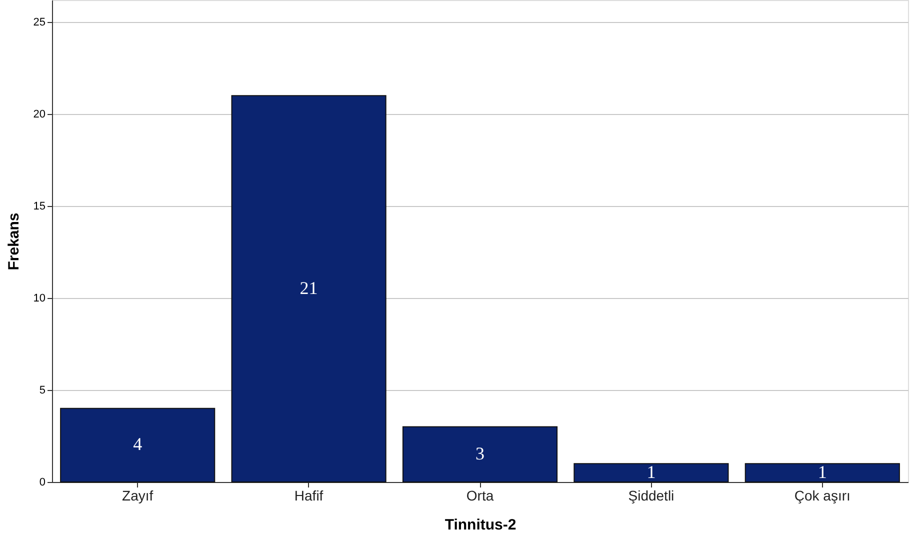 This screenshot has width=923, height=542. What do you see at coordinates (13, 241) in the screenshot?
I see `y-axis-title: Frekans` at bounding box center [13, 241].